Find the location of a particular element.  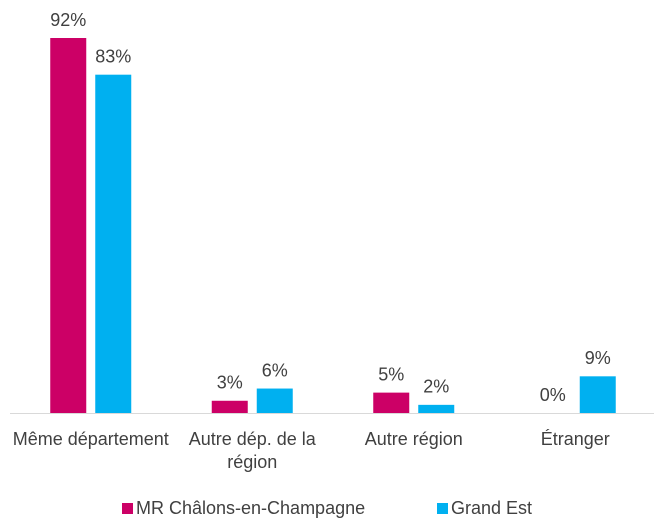

x-tick-label: Autre dép. de la région is located at coordinates (252, 450).